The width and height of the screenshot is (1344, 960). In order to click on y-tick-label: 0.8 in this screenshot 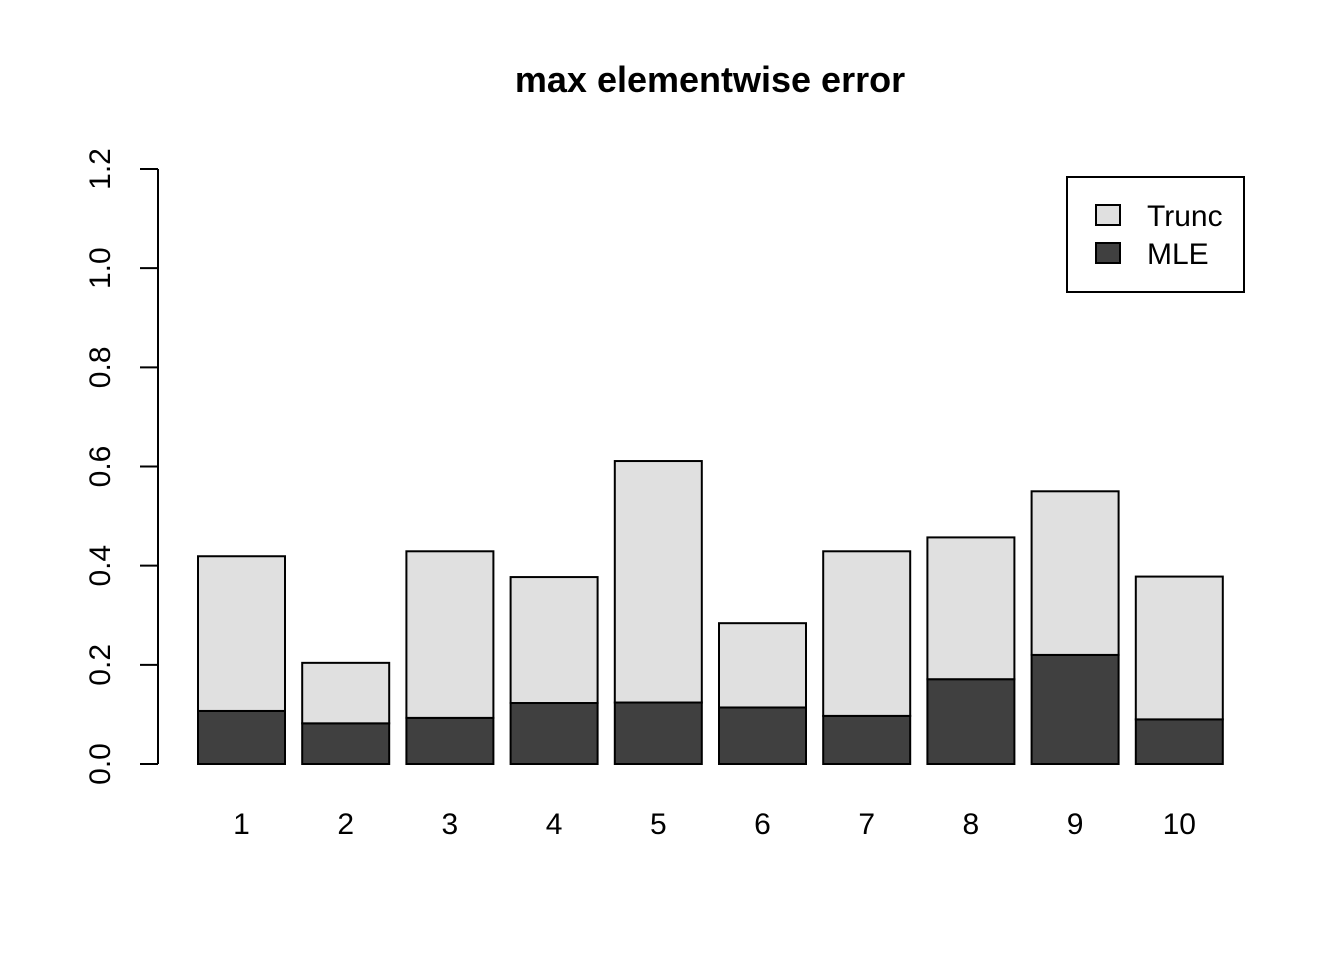, I will do `click(100, 367)`.